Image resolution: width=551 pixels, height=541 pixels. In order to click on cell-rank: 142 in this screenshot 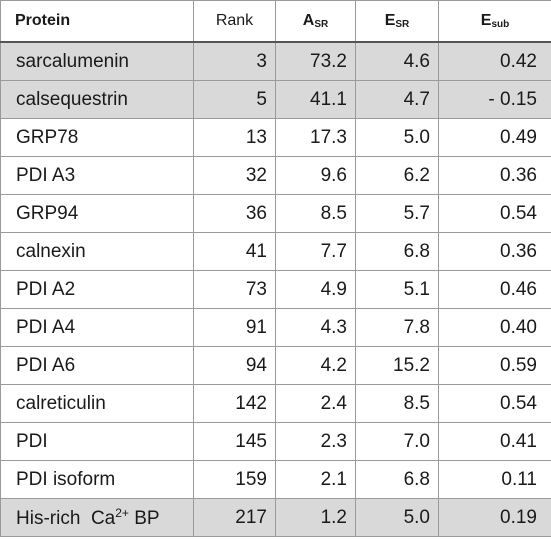, I will do `click(234, 403)`.